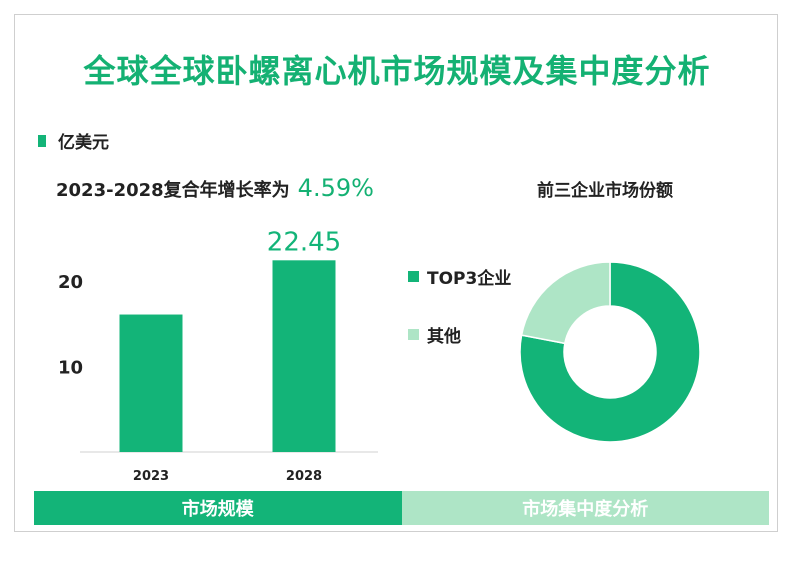 The image size is (794, 563). Describe the element at coordinates (335, 188) in the screenshot. I see `cagr-value: 4.59%` at that location.